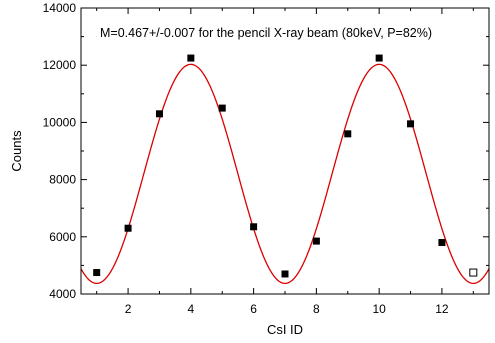  Describe the element at coordinates (253, 309) in the screenshot. I see `x-tick-label: 6` at that location.